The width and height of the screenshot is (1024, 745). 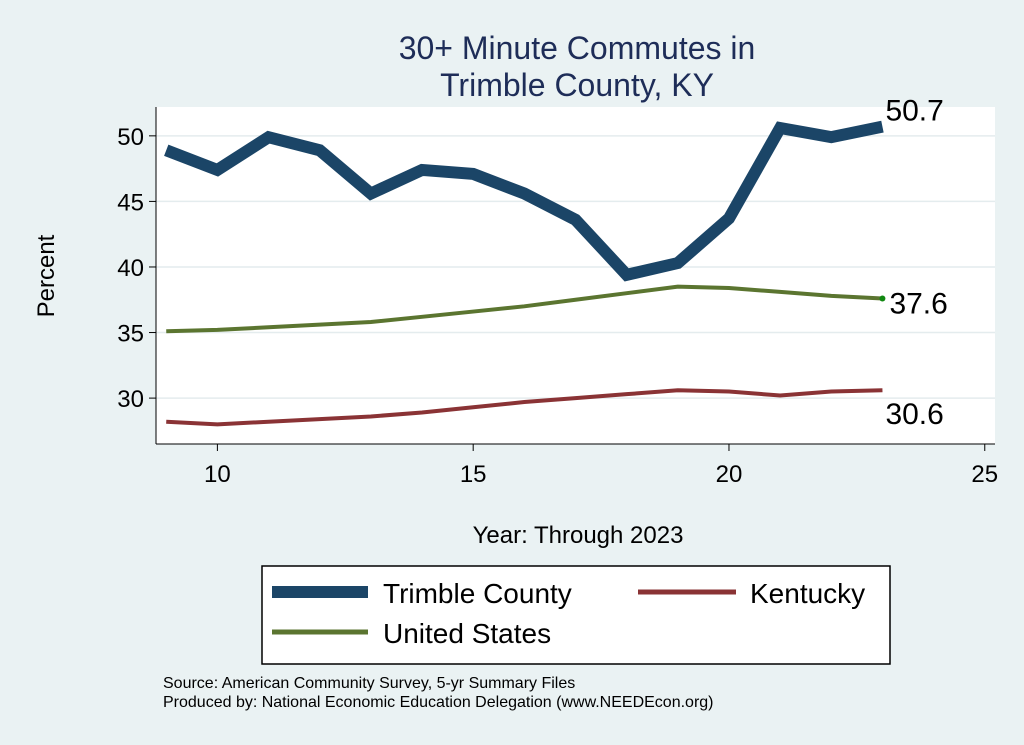 What do you see at coordinates (577, 85) in the screenshot?
I see `chart-title-line-2: Trimble County, KY` at bounding box center [577, 85].